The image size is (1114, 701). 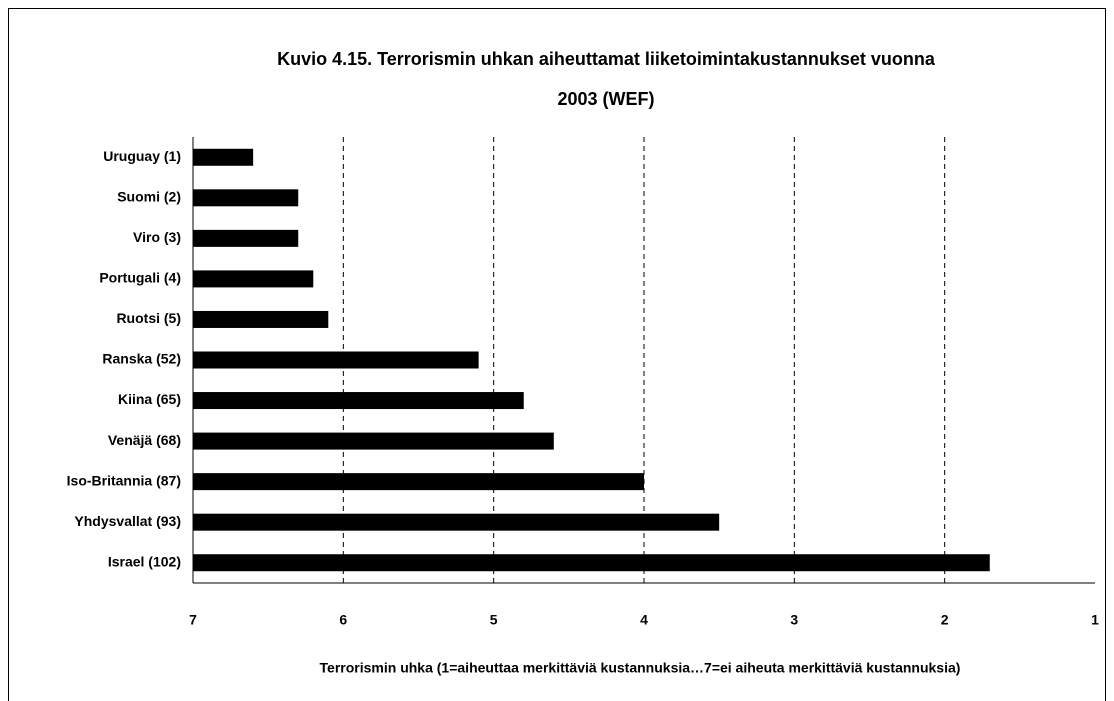 What do you see at coordinates (605, 99) in the screenshot?
I see `chart-title: 2003 (WEF)` at bounding box center [605, 99].